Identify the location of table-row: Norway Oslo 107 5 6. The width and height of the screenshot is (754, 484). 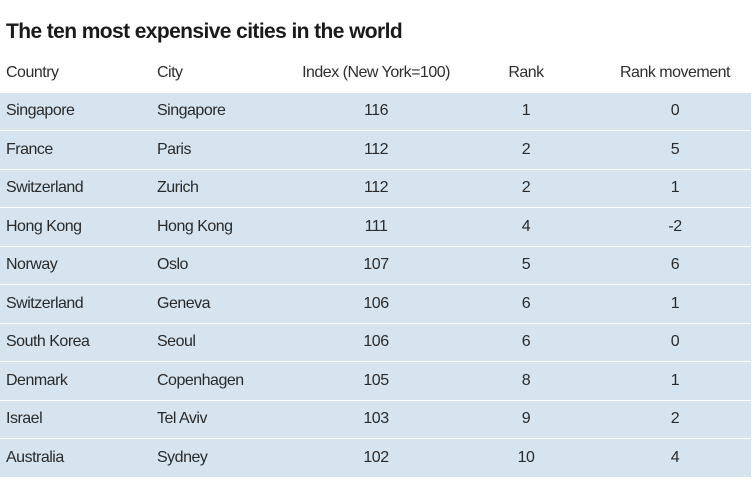
(375, 265).